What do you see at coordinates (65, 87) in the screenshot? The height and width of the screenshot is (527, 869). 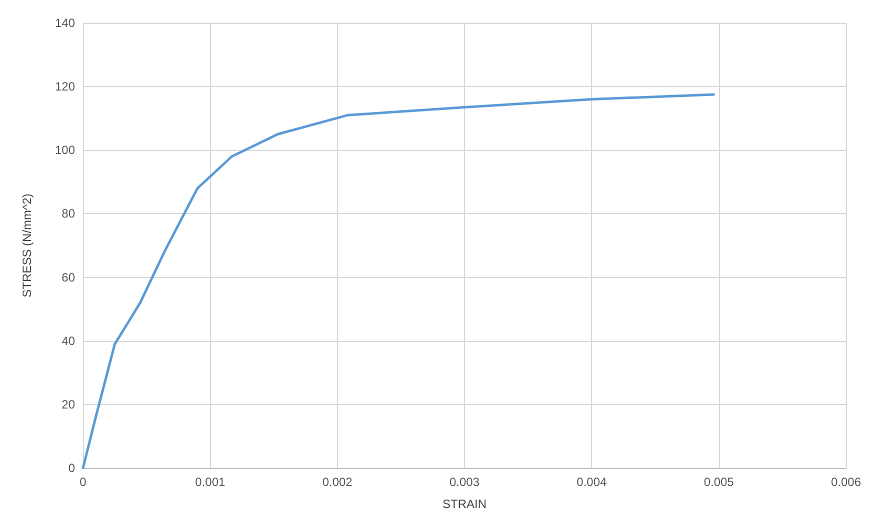 I see `y-tick-label: 120` at bounding box center [65, 87].